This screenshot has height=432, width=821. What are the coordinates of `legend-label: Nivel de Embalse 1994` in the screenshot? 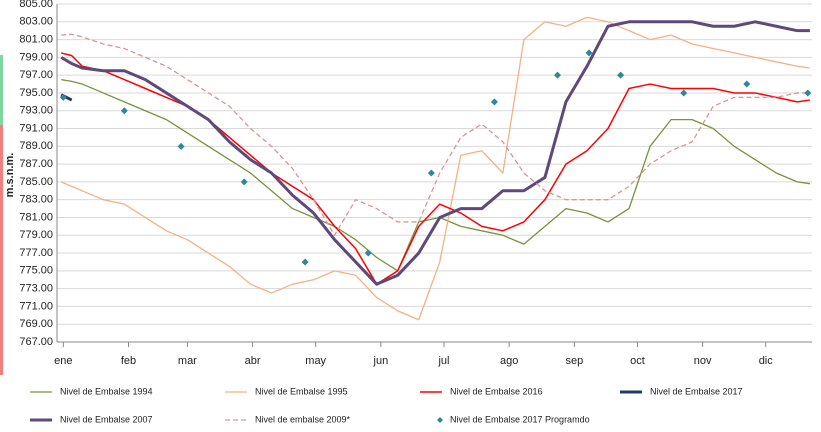 It's located at (106, 391).